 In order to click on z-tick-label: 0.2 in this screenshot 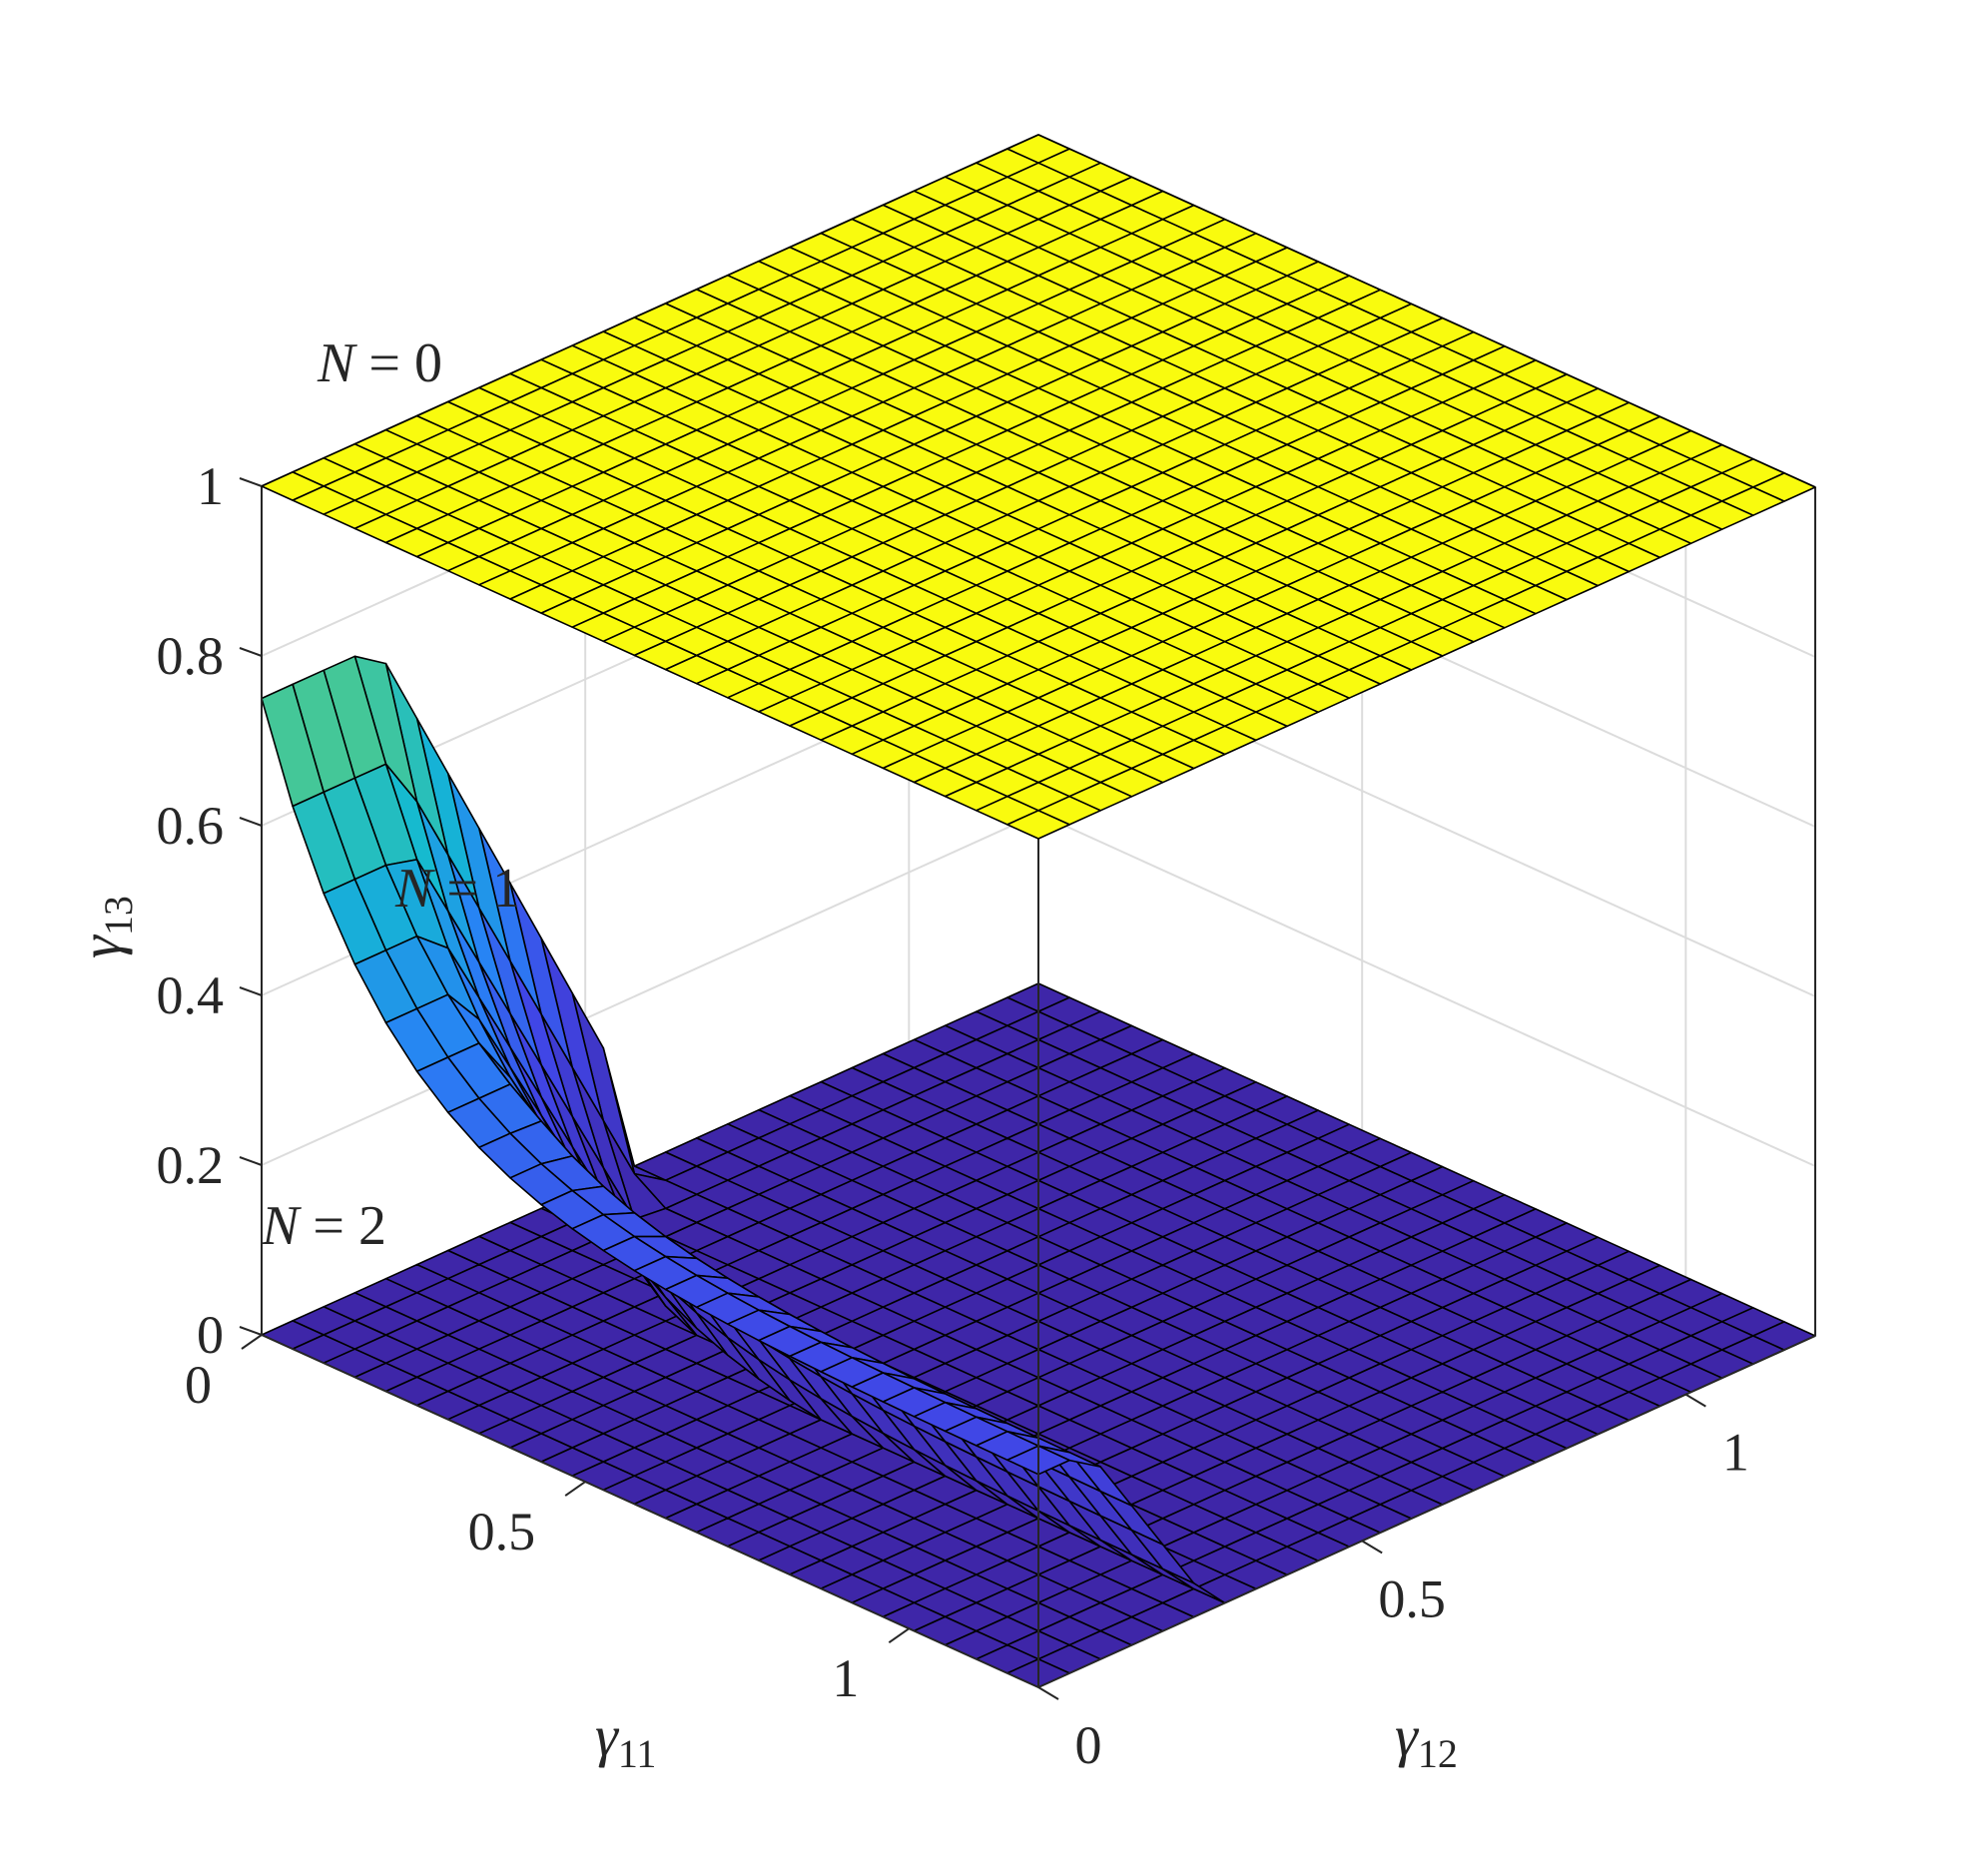, I will do `click(191, 1165)`.